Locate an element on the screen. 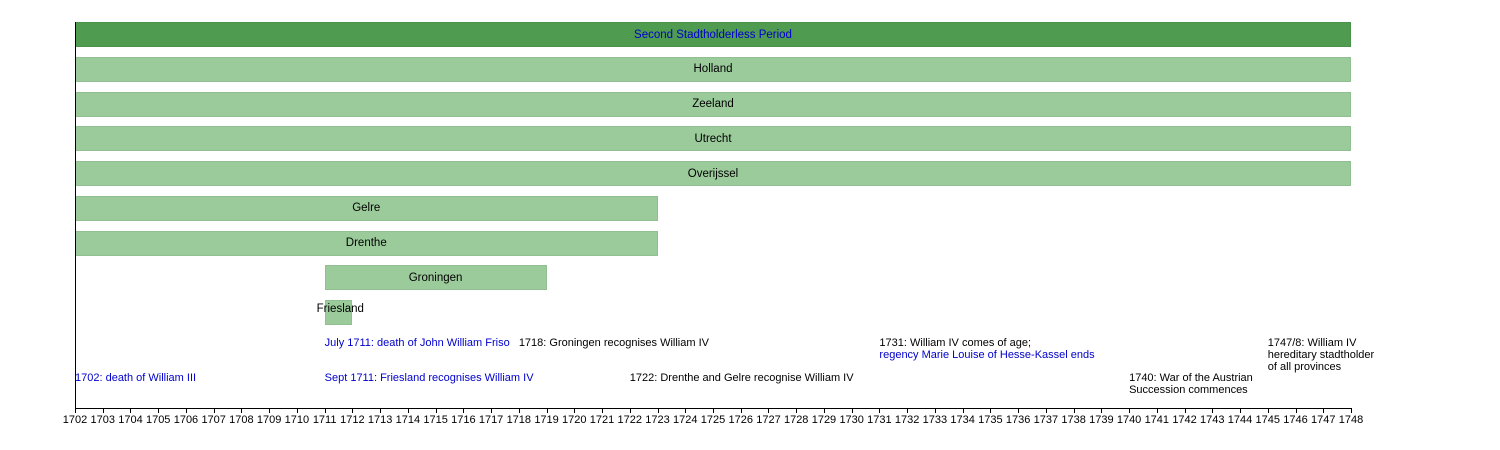 Image resolution: width=1500 pixels, height=450 pixels. bar-overijssel: Overijssel is located at coordinates (713, 173).